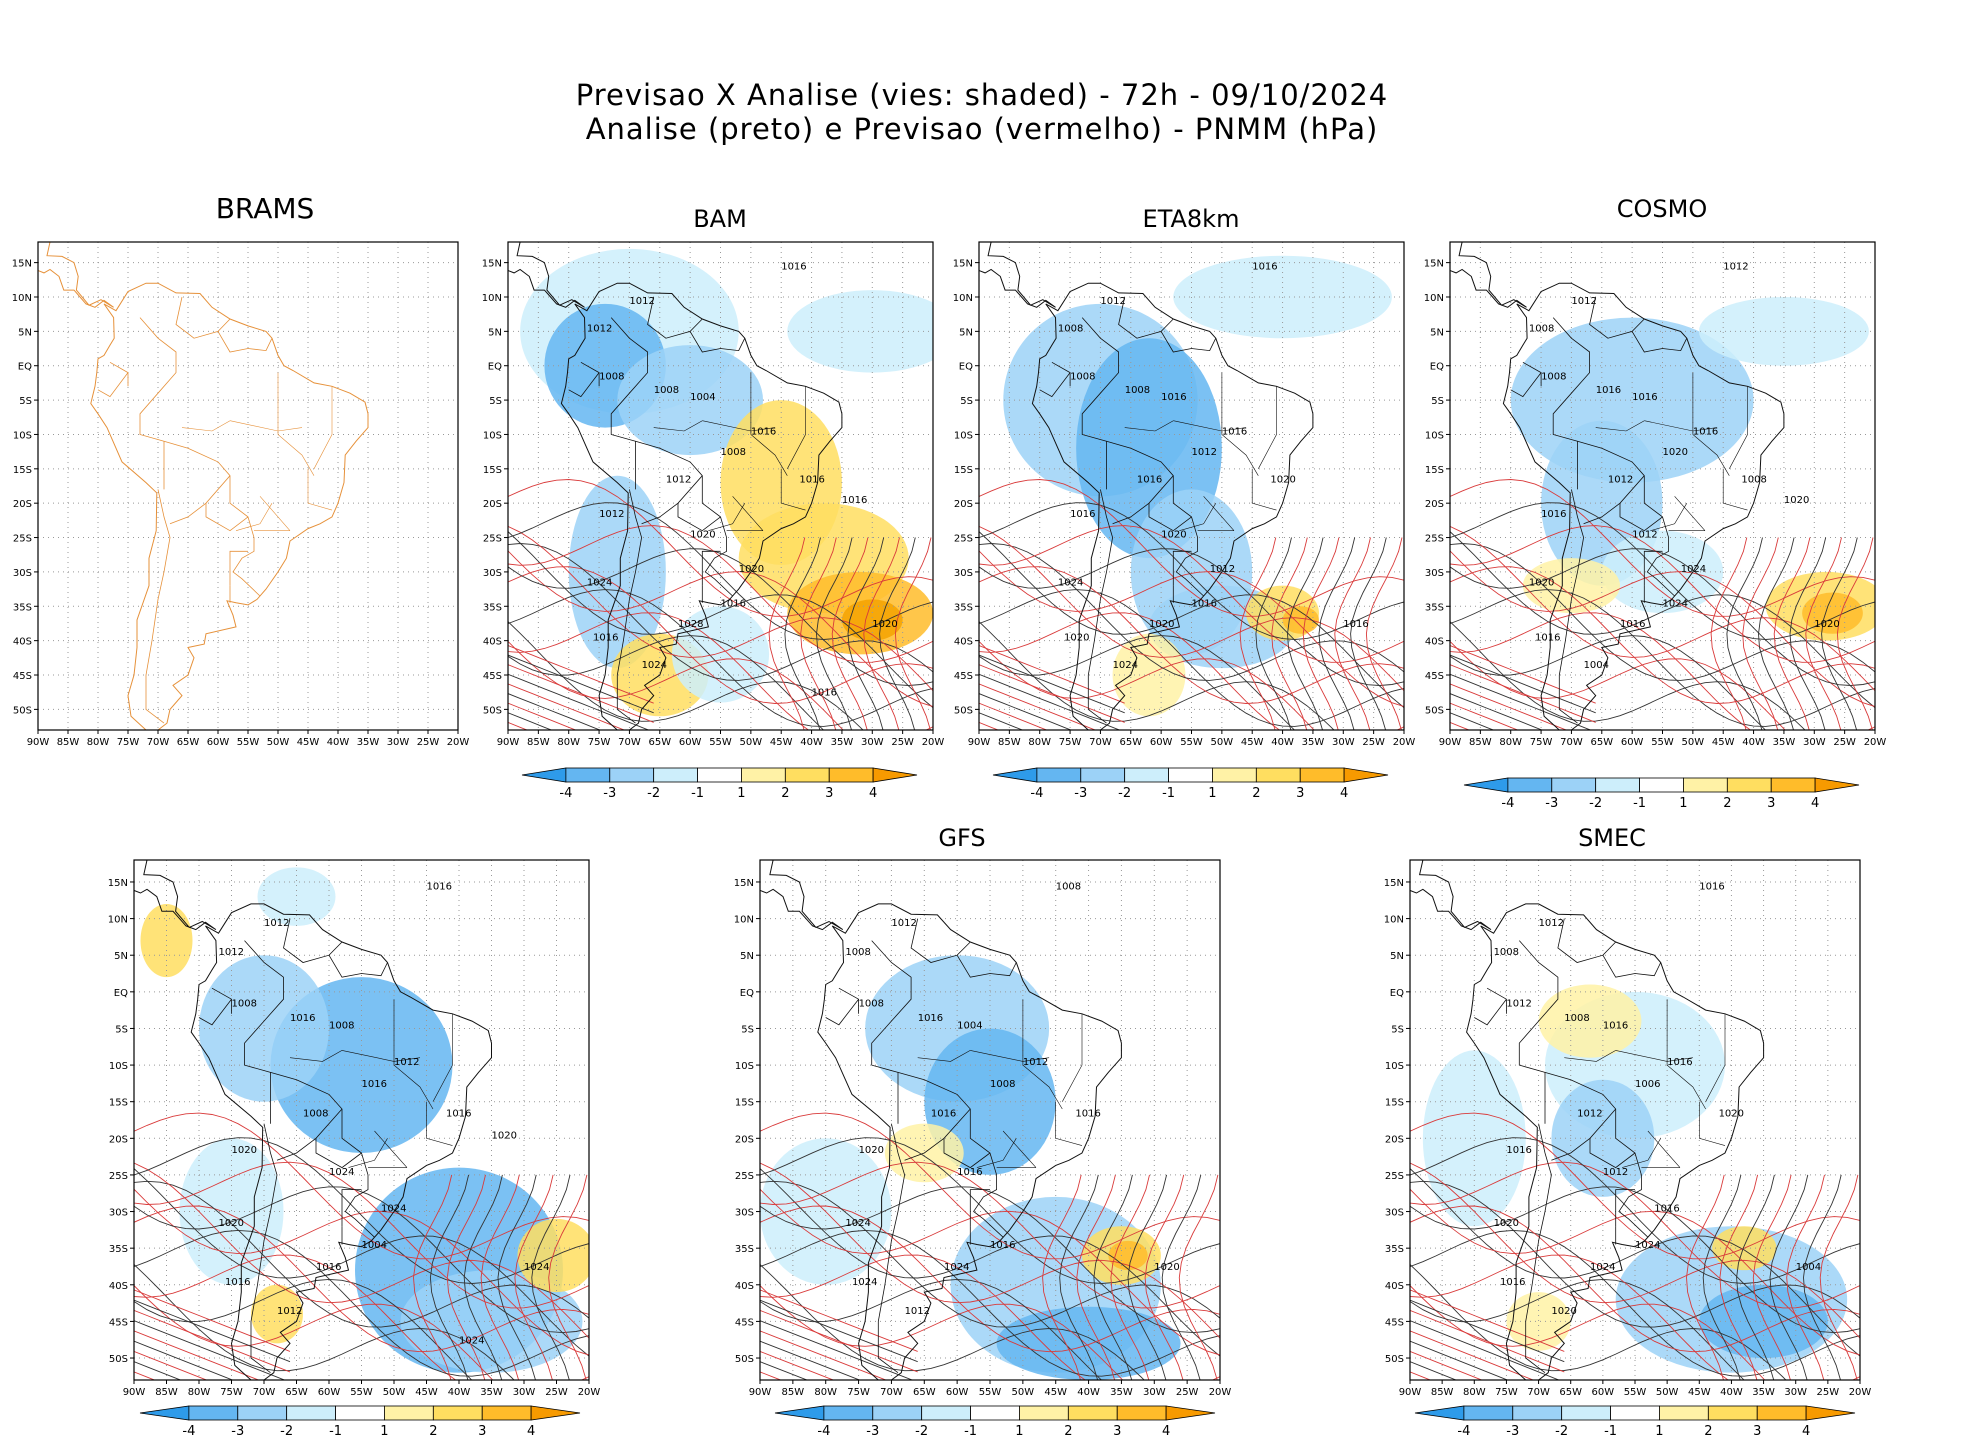  Describe the element at coordinates (231, 1392) in the screenshot. I see `lon-tick-label: 75W` at that location.